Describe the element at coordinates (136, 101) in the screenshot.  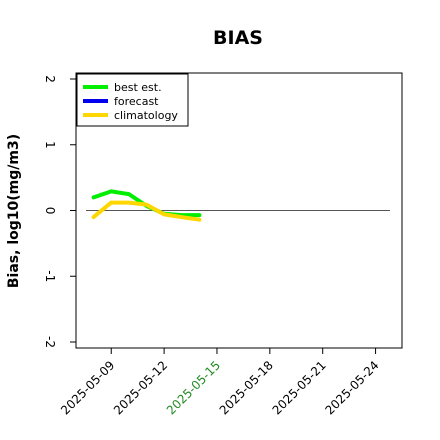
I see `legend-label: forecast` at that location.